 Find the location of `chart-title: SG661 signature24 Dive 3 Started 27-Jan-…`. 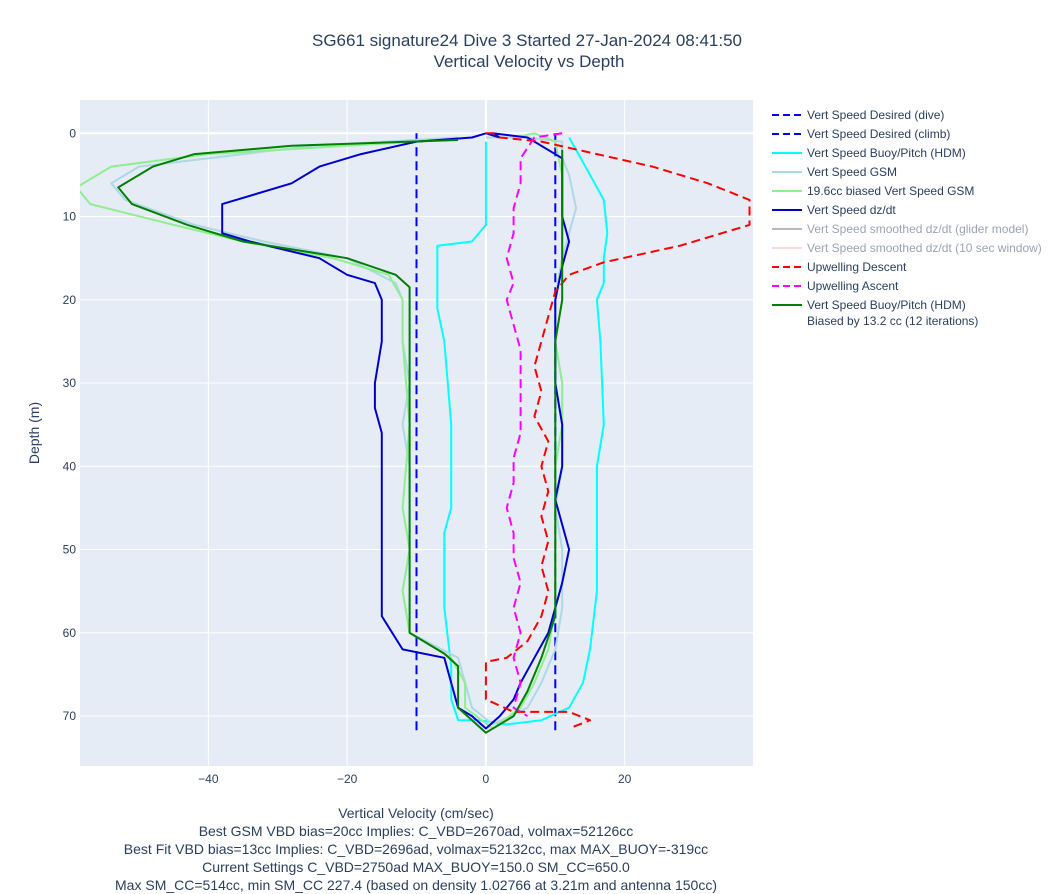

chart-title: SG661 signature24 Dive 3 Started 27-Jan-… is located at coordinates (527, 40).